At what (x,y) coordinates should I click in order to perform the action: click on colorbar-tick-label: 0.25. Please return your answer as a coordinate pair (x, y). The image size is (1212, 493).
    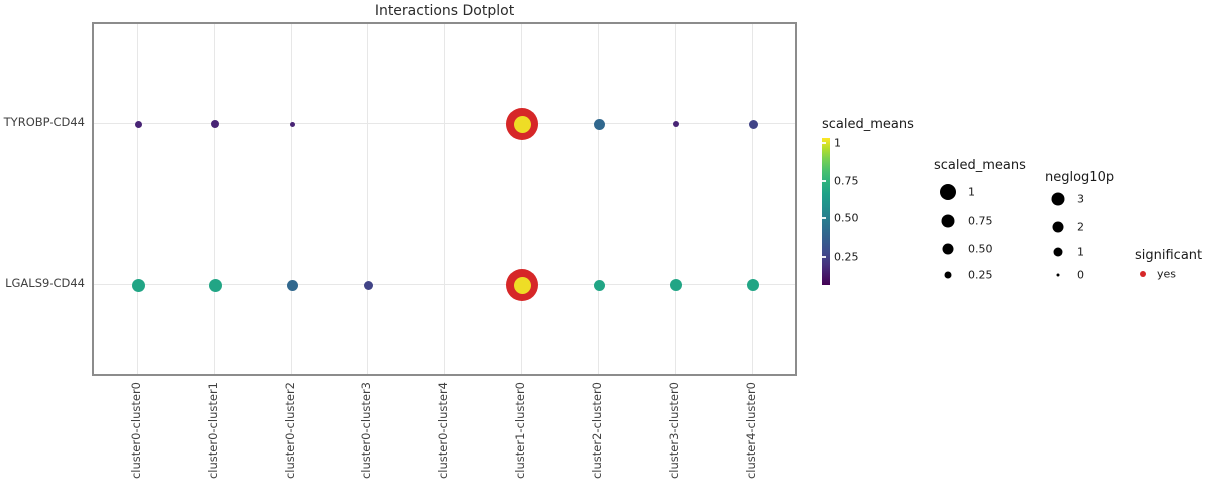
    Looking at the image, I should click on (846, 257).